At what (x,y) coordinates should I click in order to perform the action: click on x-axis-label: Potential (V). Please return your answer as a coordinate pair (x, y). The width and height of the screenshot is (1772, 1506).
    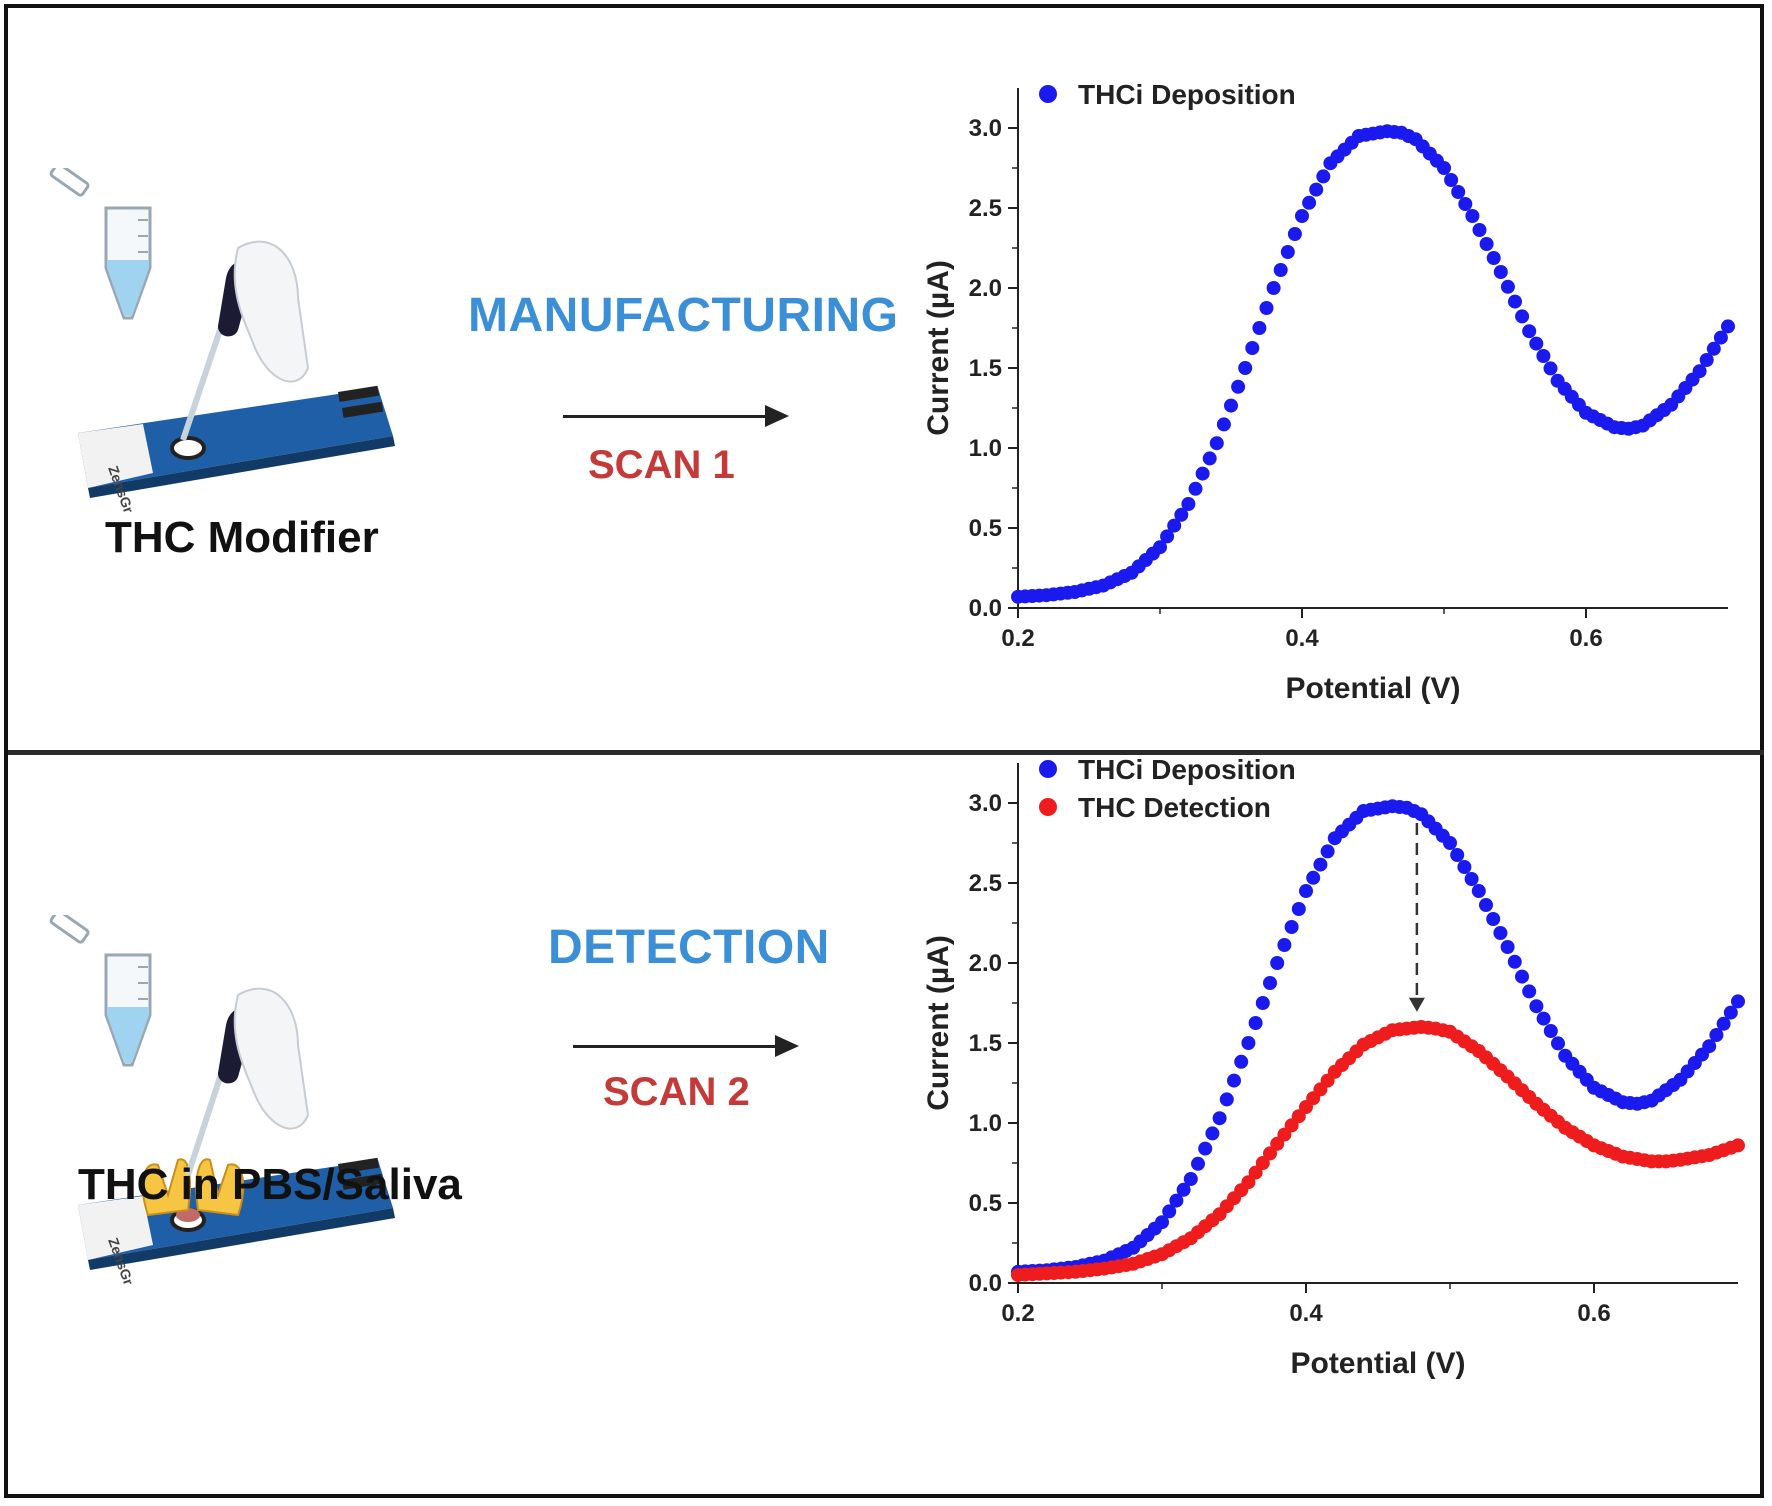
    Looking at the image, I should click on (1377, 1363).